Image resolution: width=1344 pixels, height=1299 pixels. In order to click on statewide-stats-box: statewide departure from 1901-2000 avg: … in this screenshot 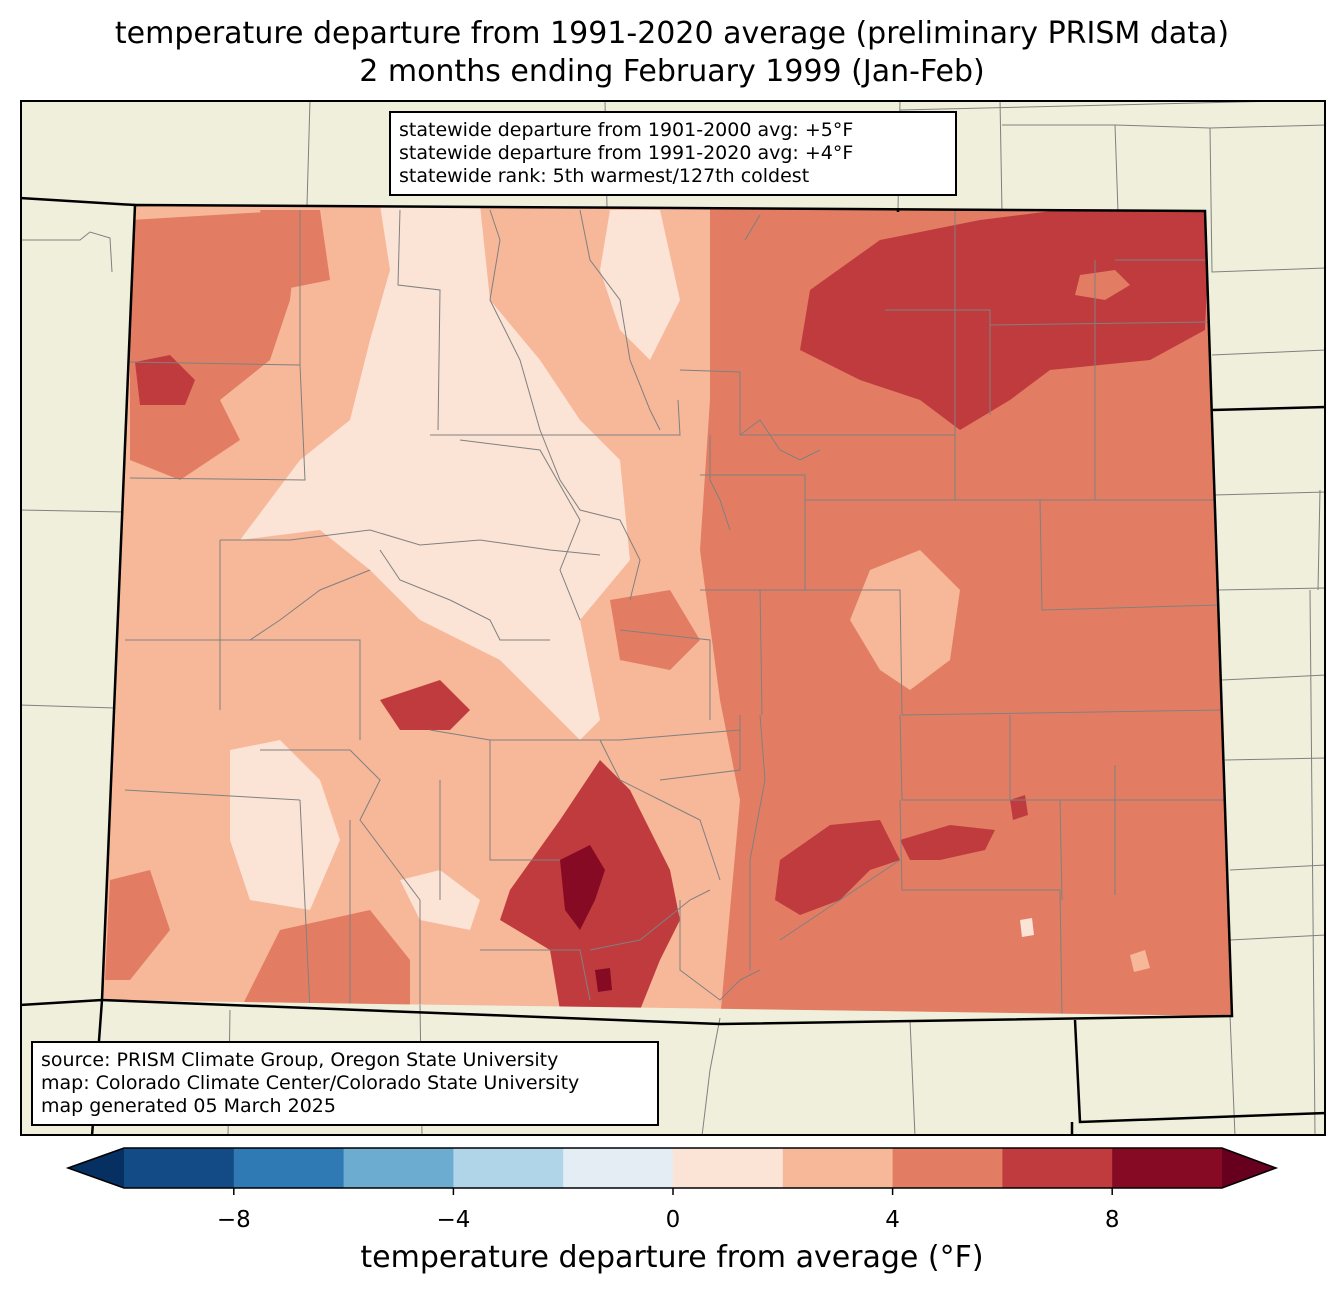, I will do `click(673, 153)`.